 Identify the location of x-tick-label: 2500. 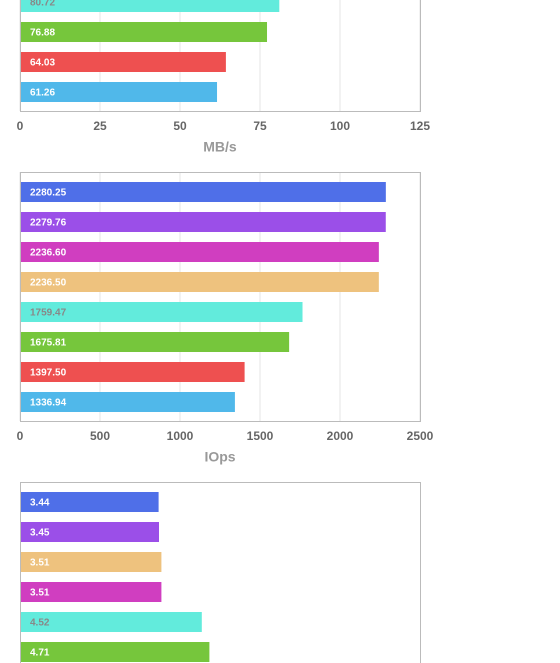
(420, 436).